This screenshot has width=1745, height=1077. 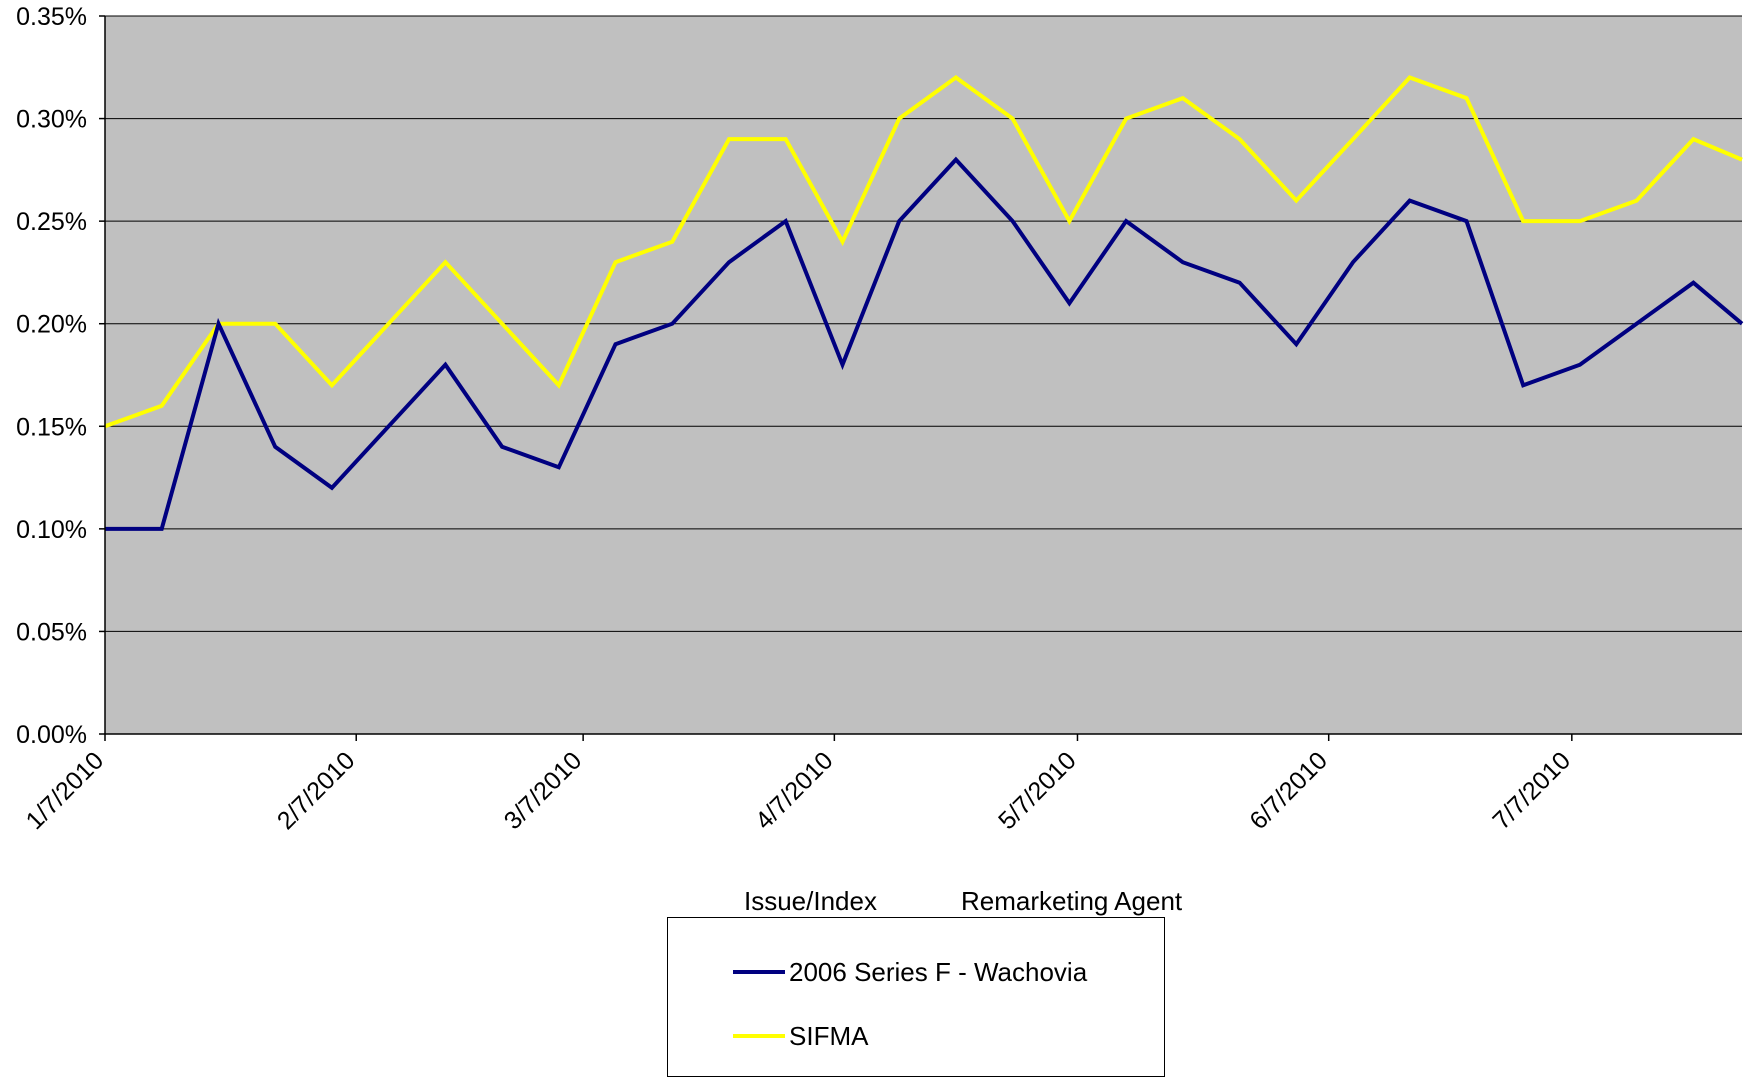 I want to click on y-tick-label: 0.25%, so click(x=51, y=222).